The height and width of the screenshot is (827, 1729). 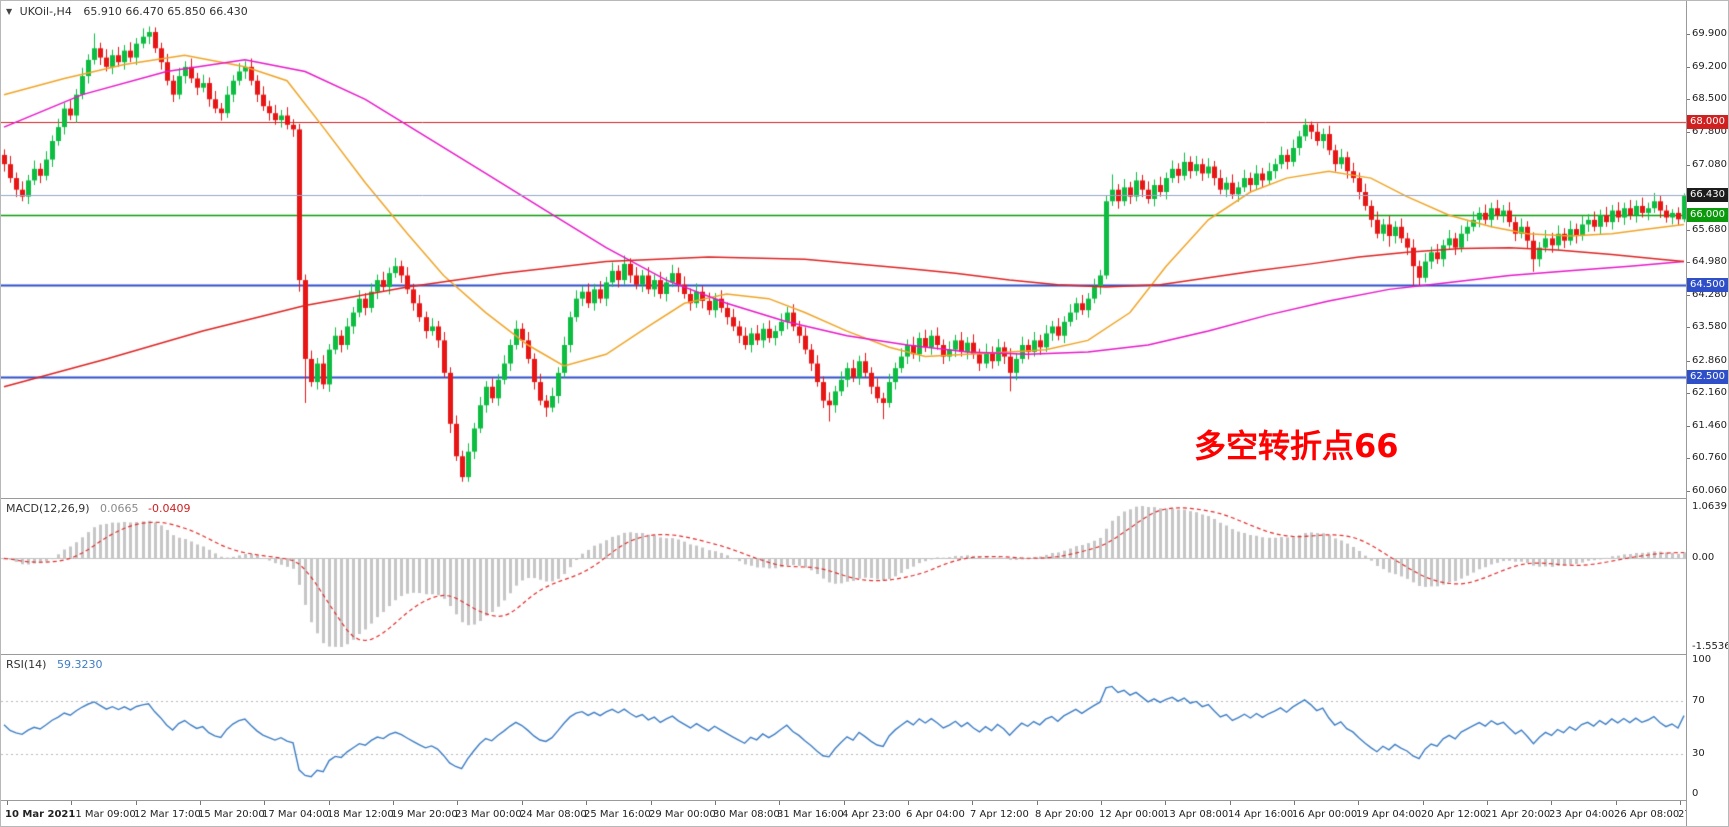 I want to click on symbol-marker-icon: ▼, so click(x=9, y=11).